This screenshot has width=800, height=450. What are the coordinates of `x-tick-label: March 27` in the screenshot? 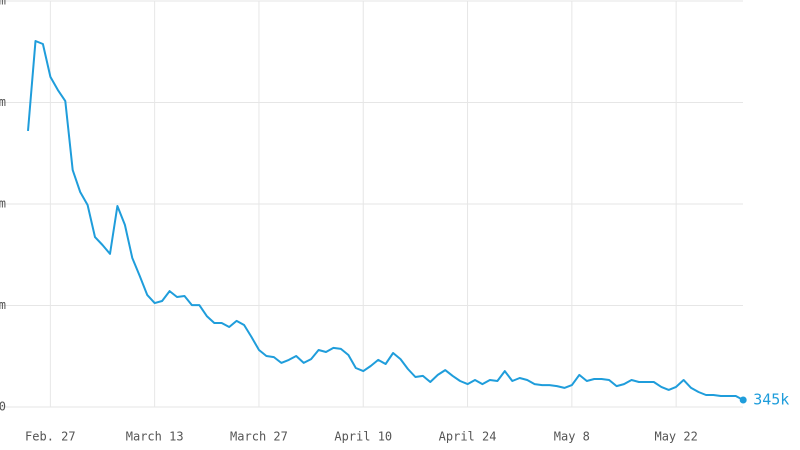 It's located at (259, 437).